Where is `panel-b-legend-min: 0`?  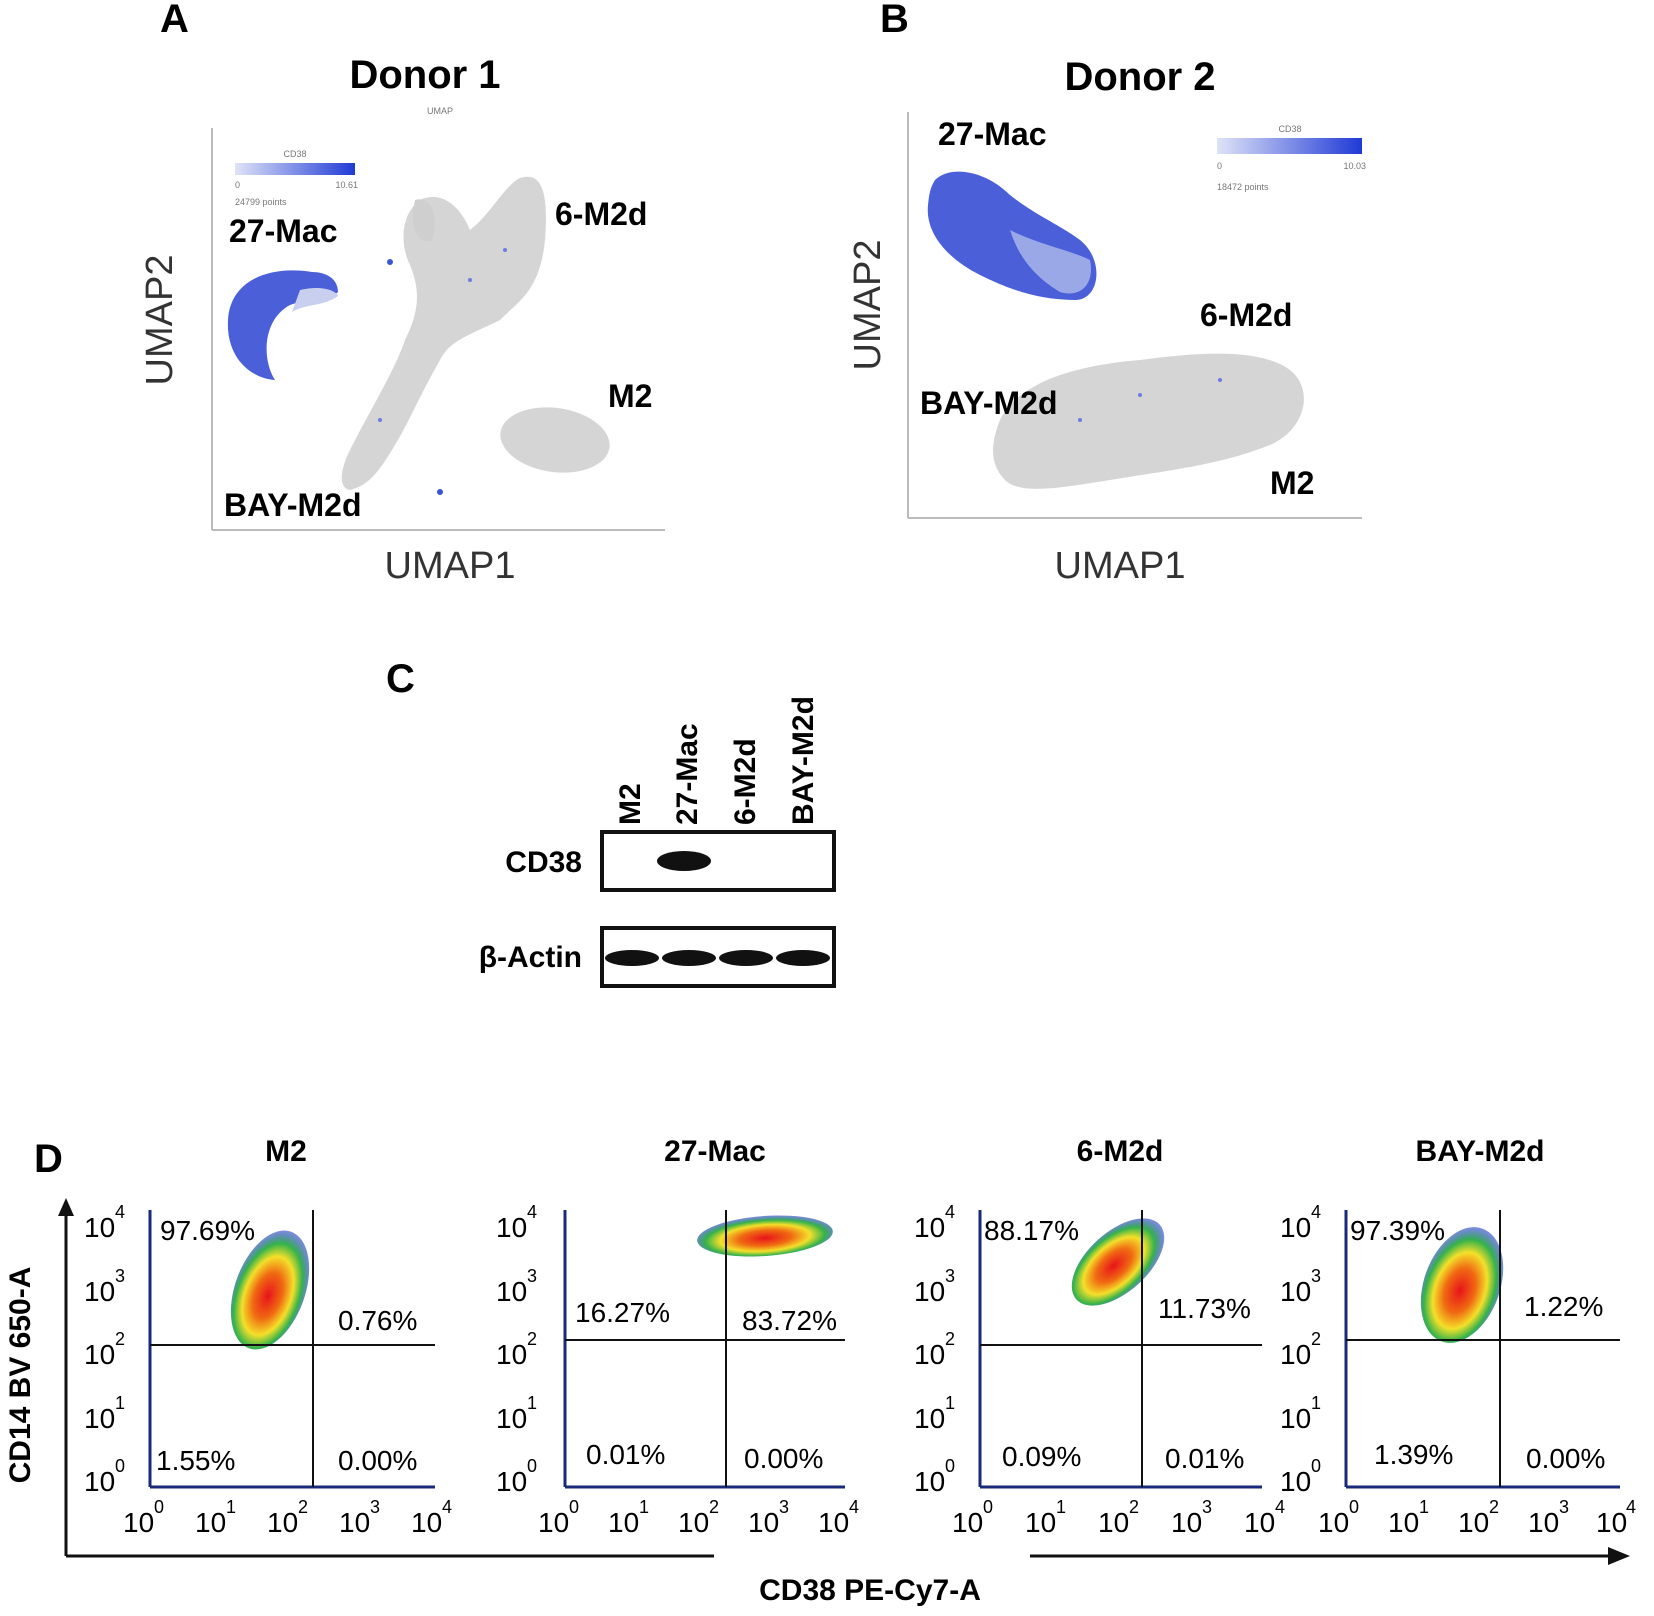 panel-b-legend-min: 0 is located at coordinates (1219, 166).